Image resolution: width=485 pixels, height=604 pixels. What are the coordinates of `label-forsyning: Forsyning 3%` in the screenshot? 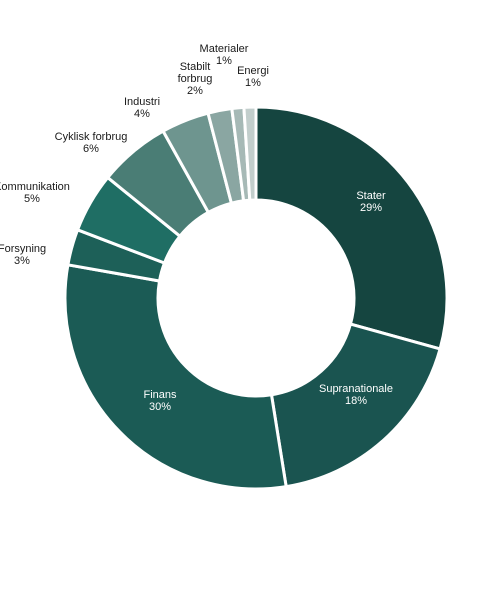 It's located at (23, 255).